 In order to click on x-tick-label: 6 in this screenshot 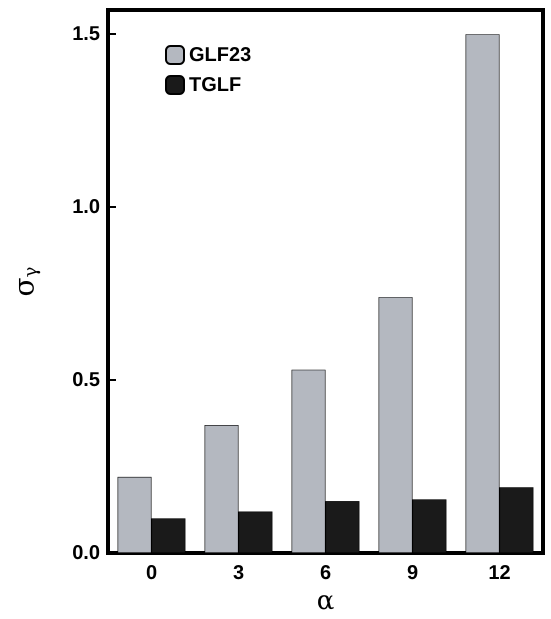, I will do `click(326, 573)`.